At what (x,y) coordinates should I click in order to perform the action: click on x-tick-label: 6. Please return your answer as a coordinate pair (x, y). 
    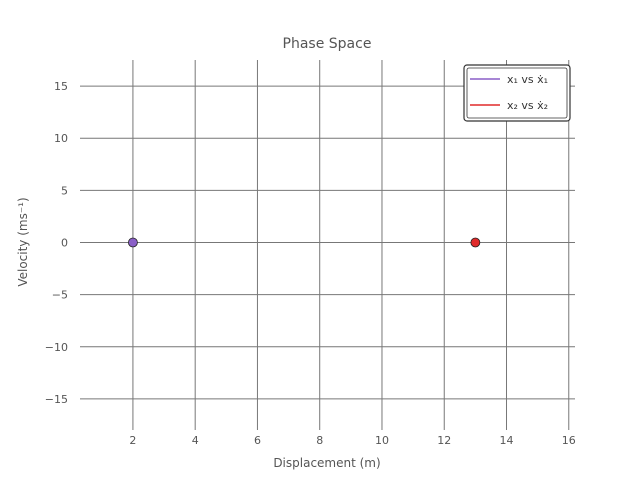
    Looking at the image, I should click on (257, 440).